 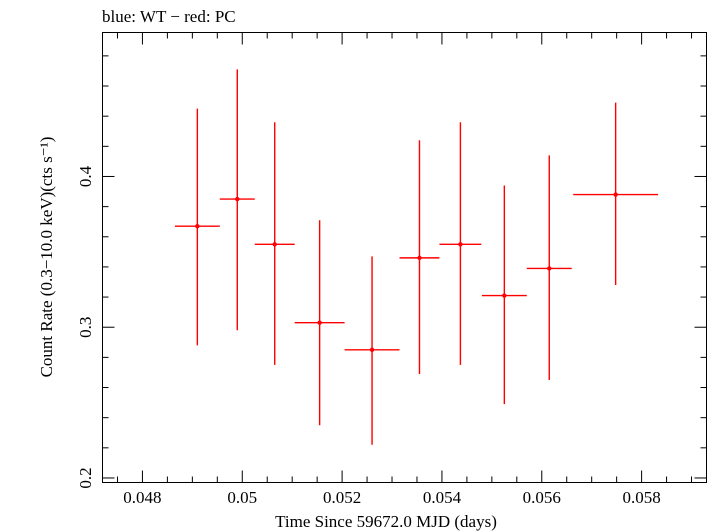 What do you see at coordinates (641, 497) in the screenshot?
I see `x-tick-label: 0.058` at bounding box center [641, 497].